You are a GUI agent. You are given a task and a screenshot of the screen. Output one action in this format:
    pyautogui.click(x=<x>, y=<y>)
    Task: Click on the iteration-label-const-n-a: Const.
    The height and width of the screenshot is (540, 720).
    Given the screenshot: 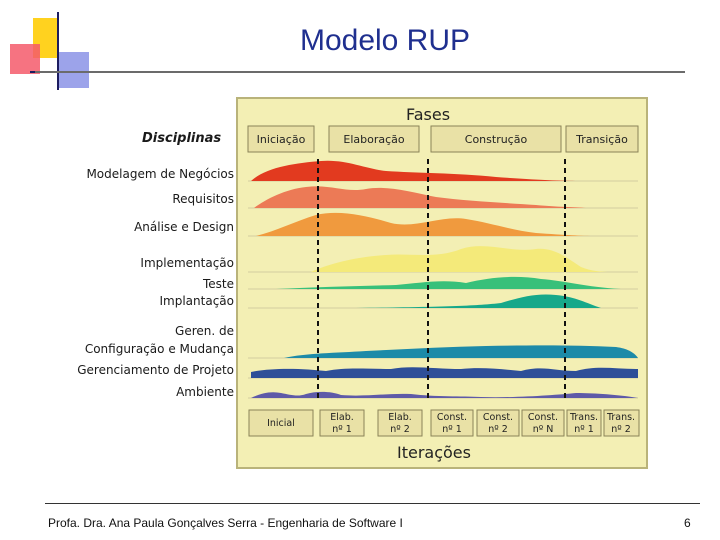 What is the action you would take?
    pyautogui.click(x=543, y=417)
    